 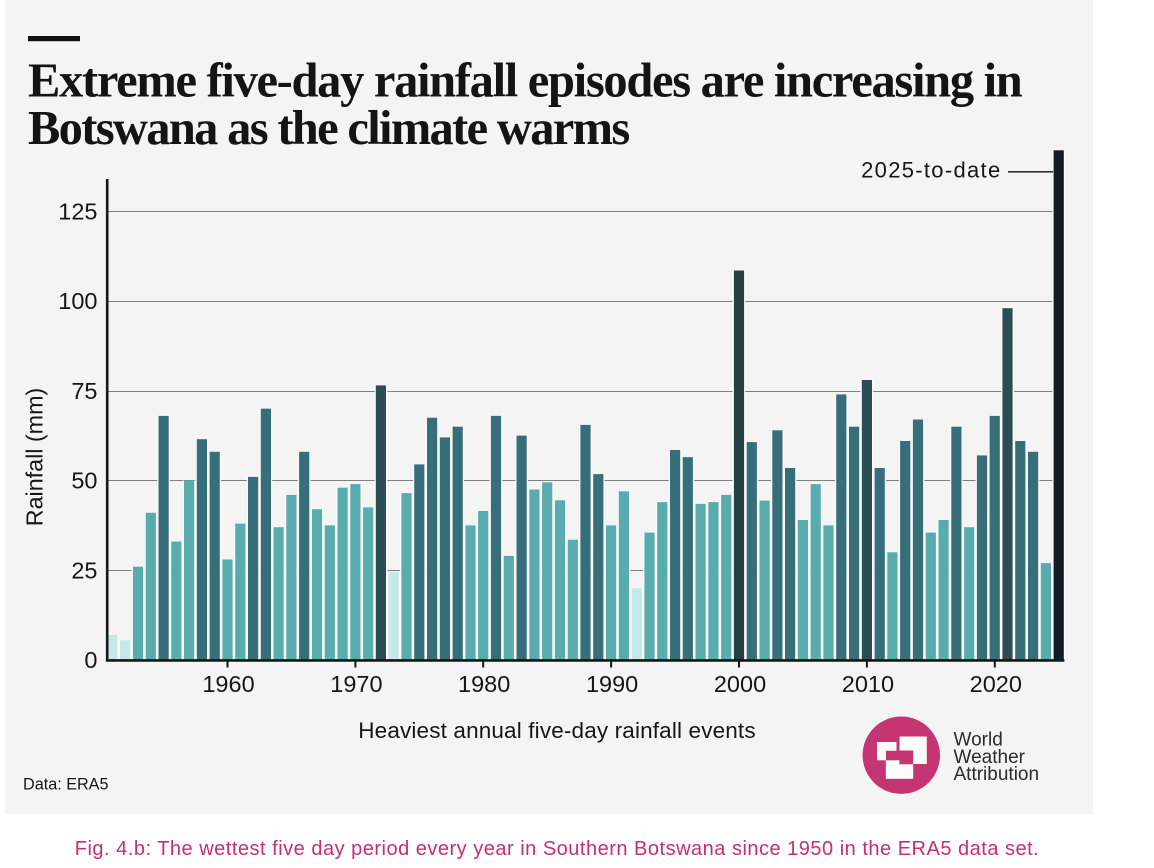 What do you see at coordinates (328, 128) in the screenshot?
I see `svg-text: Botswana as the climate warms` at bounding box center [328, 128].